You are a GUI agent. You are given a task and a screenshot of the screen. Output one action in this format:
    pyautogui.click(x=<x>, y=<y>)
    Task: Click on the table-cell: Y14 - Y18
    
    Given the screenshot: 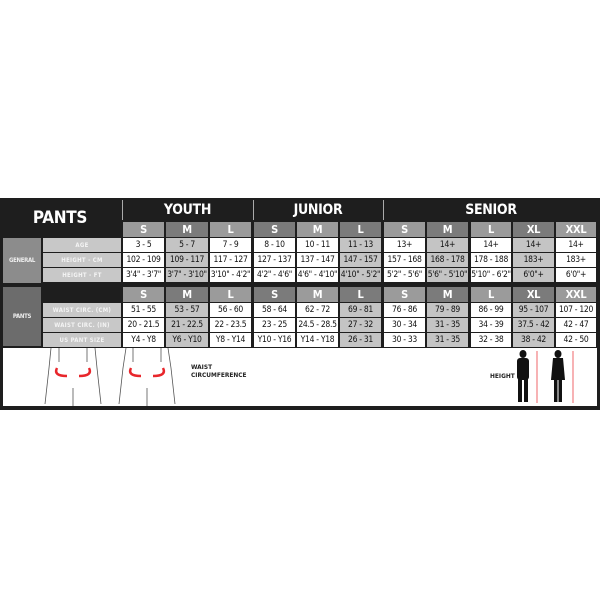 What is the action you would take?
    pyautogui.click(x=317, y=340)
    